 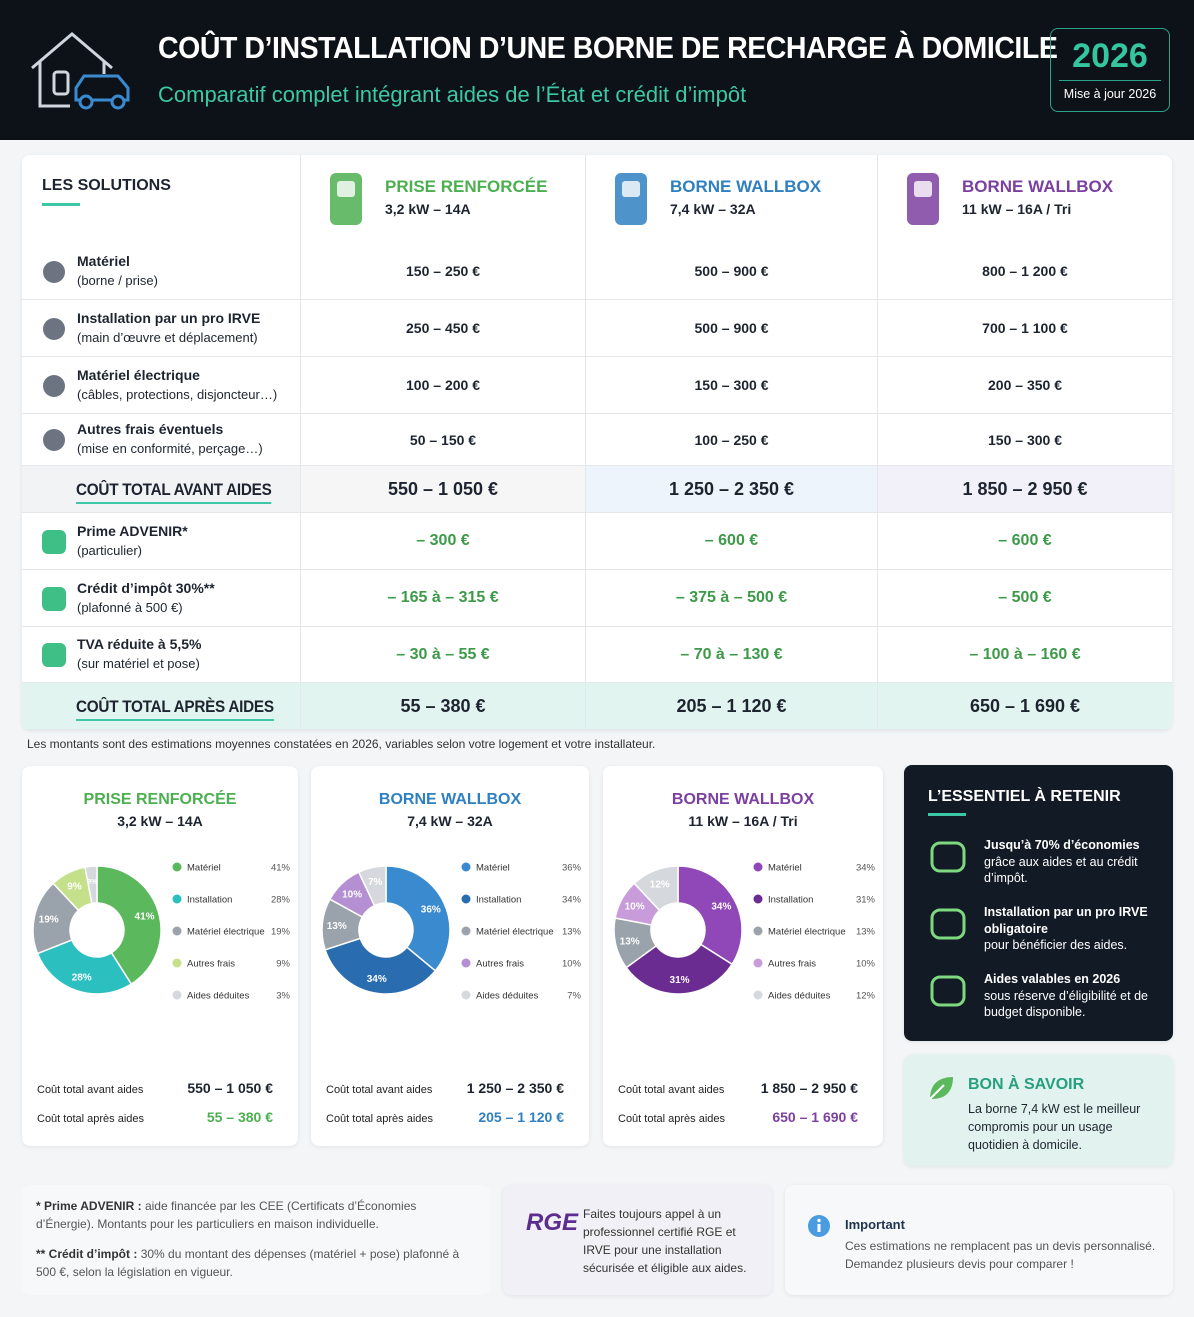 What do you see at coordinates (572, 964) in the screenshot?
I see `legend-value: 10%` at bounding box center [572, 964].